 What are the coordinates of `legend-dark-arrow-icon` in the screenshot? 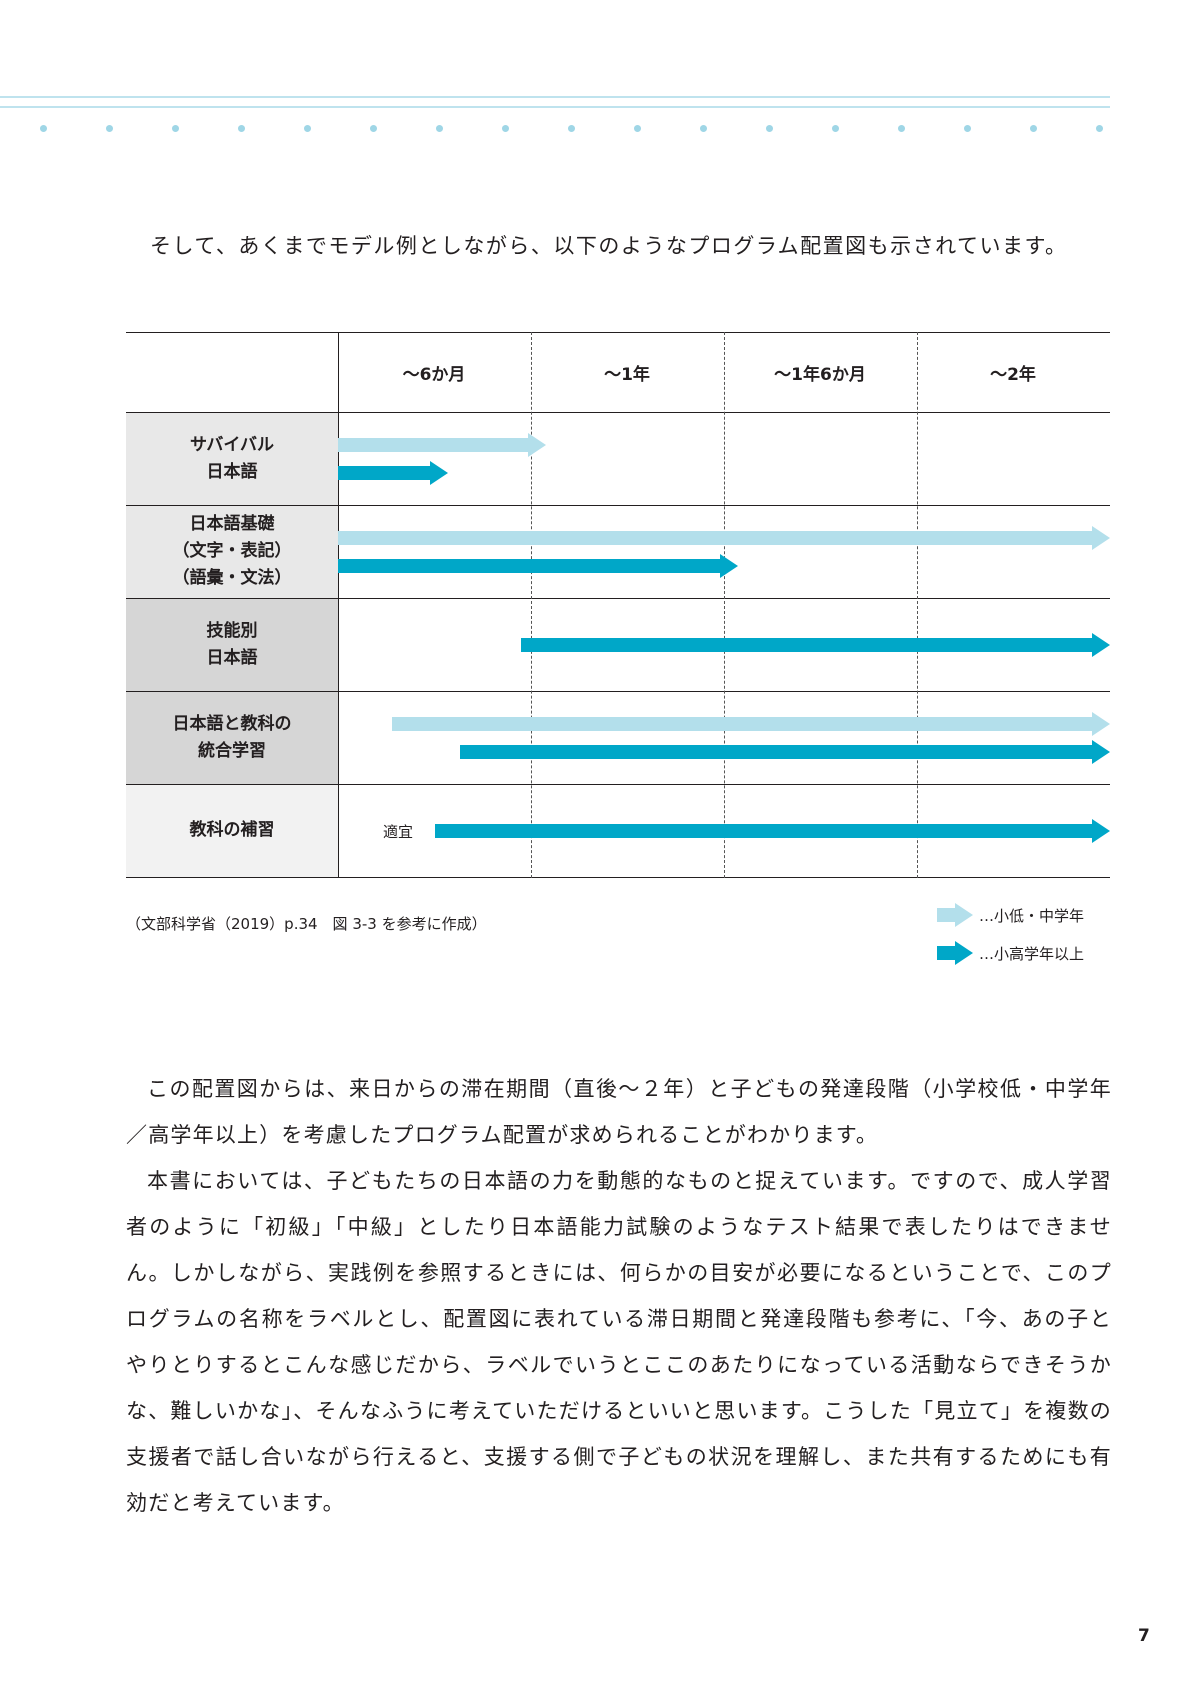 It's located at (955, 953).